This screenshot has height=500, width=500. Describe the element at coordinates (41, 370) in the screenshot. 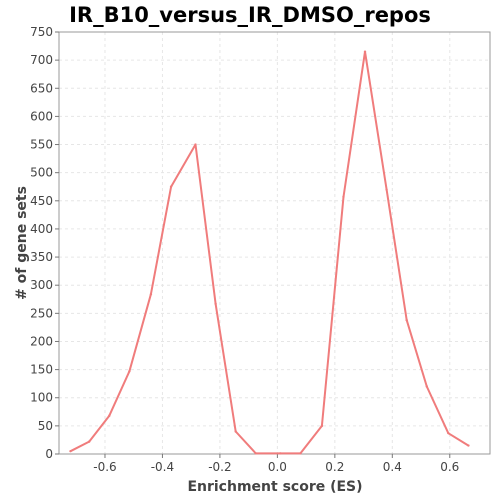

I see `y-tick-label: 150` at that location.